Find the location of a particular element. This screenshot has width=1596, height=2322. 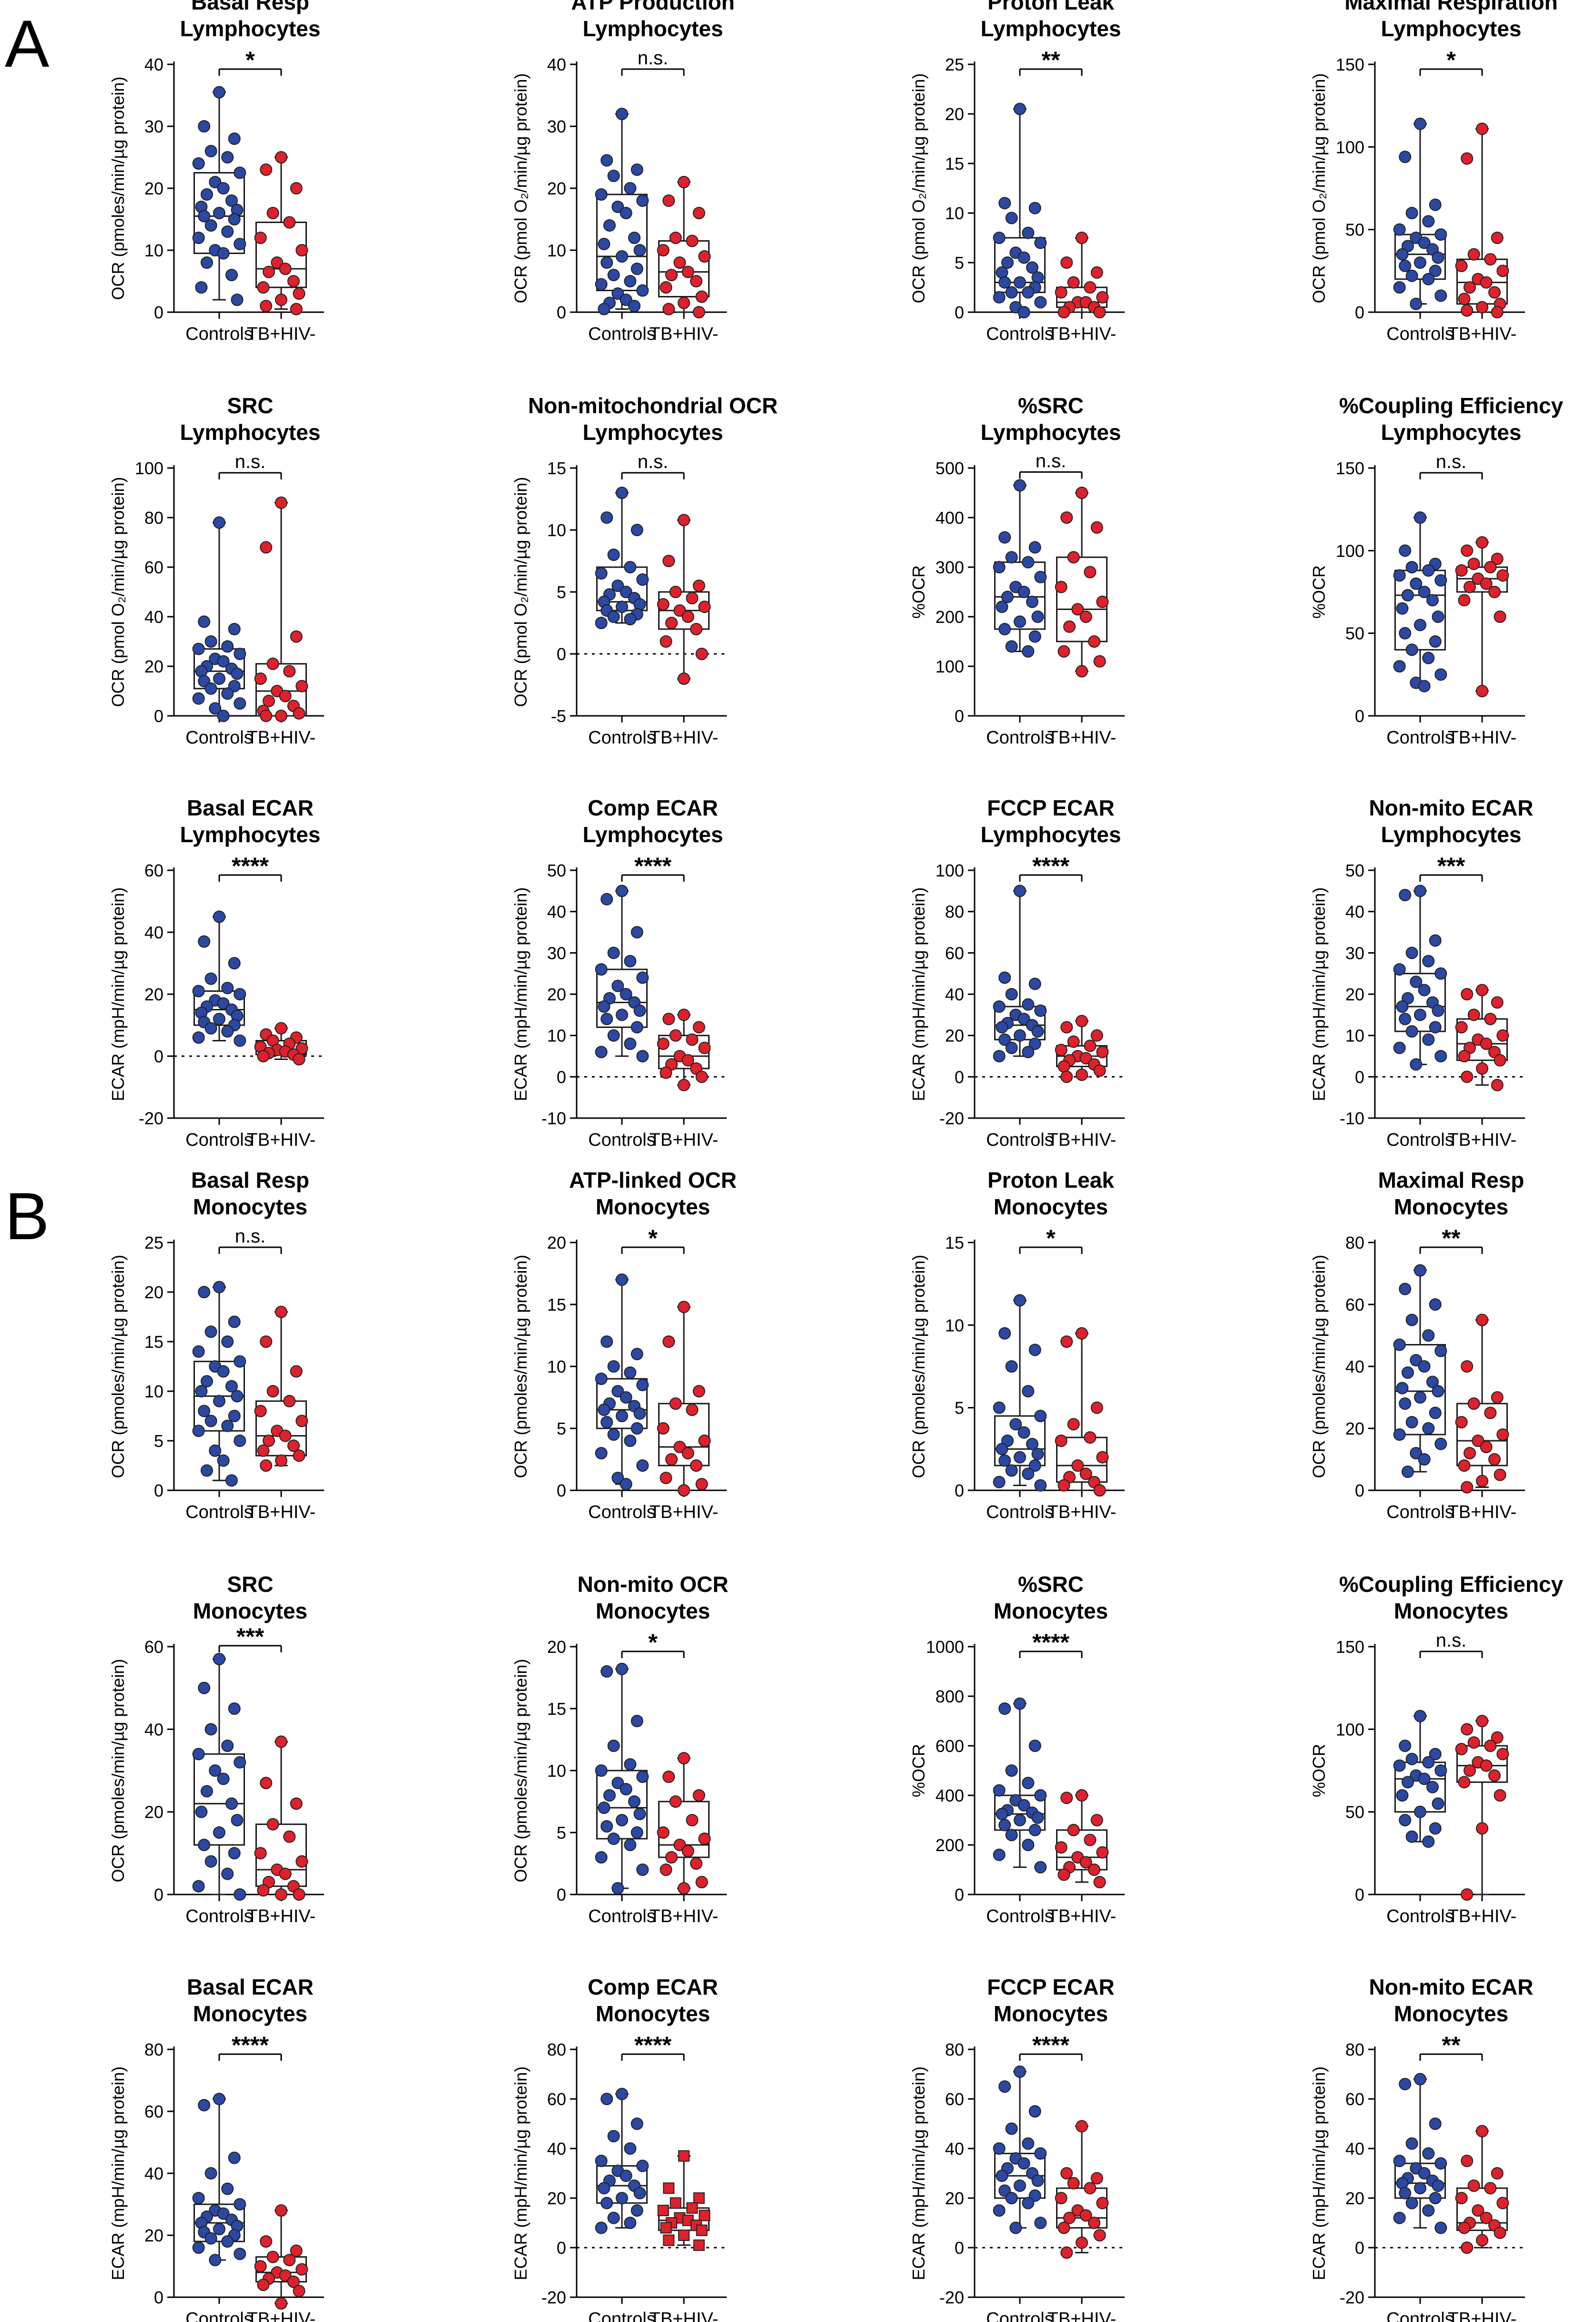

y-tick-label: 15 is located at coordinates (556, 468).